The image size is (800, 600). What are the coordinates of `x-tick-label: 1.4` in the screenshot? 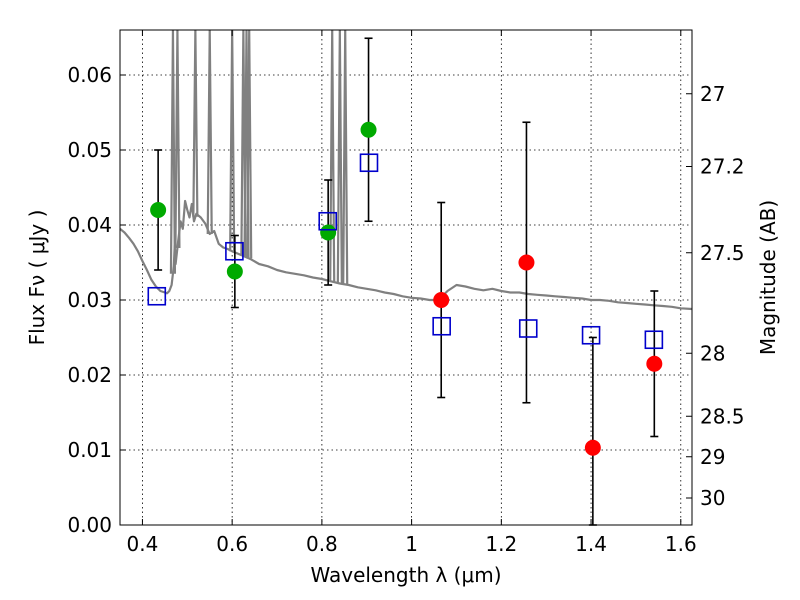 It's located at (591, 544).